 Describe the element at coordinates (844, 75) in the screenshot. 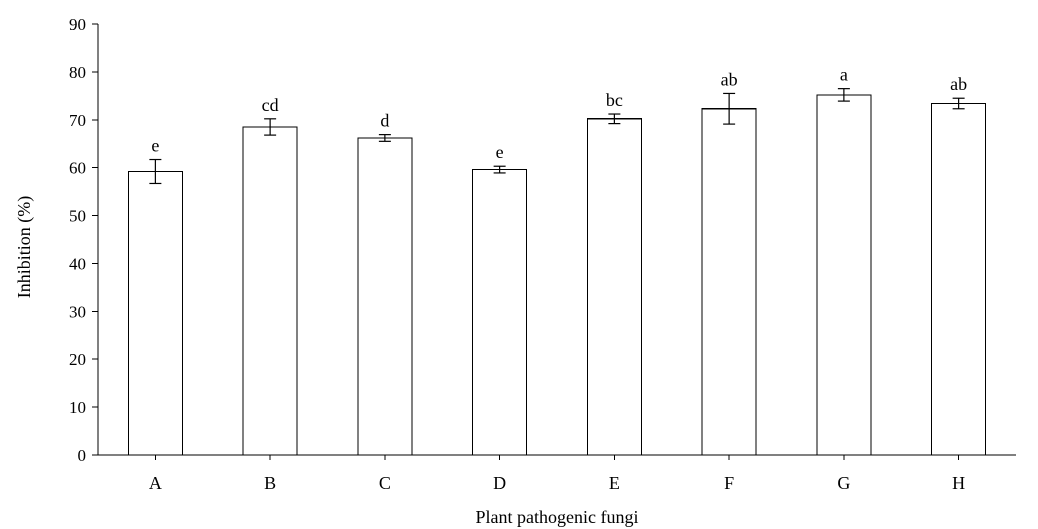

I see `significance-label-G: a` at that location.